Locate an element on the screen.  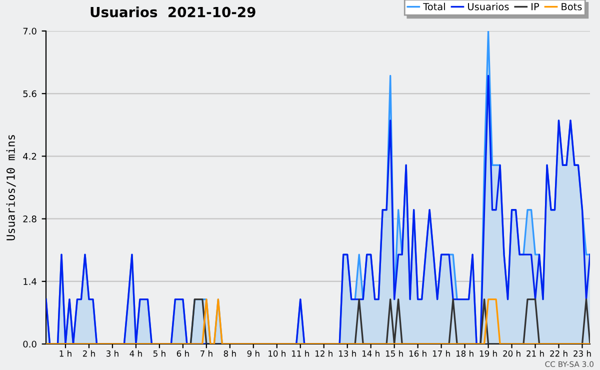
legend-label: Total is located at coordinates (434, 6).